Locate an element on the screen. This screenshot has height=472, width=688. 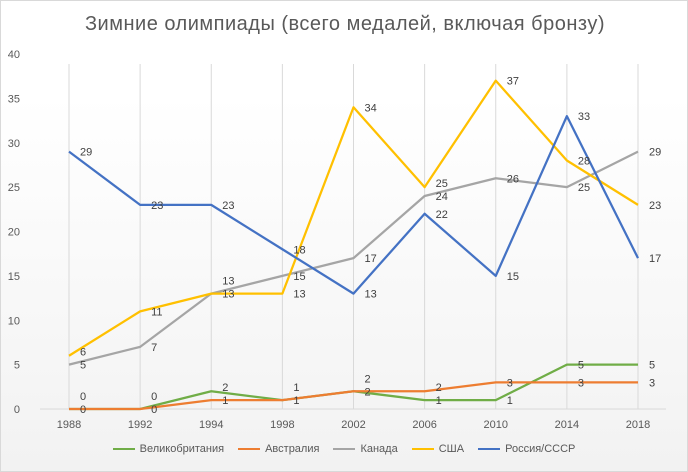
legend-item: Великобритания is located at coordinates (168, 449).